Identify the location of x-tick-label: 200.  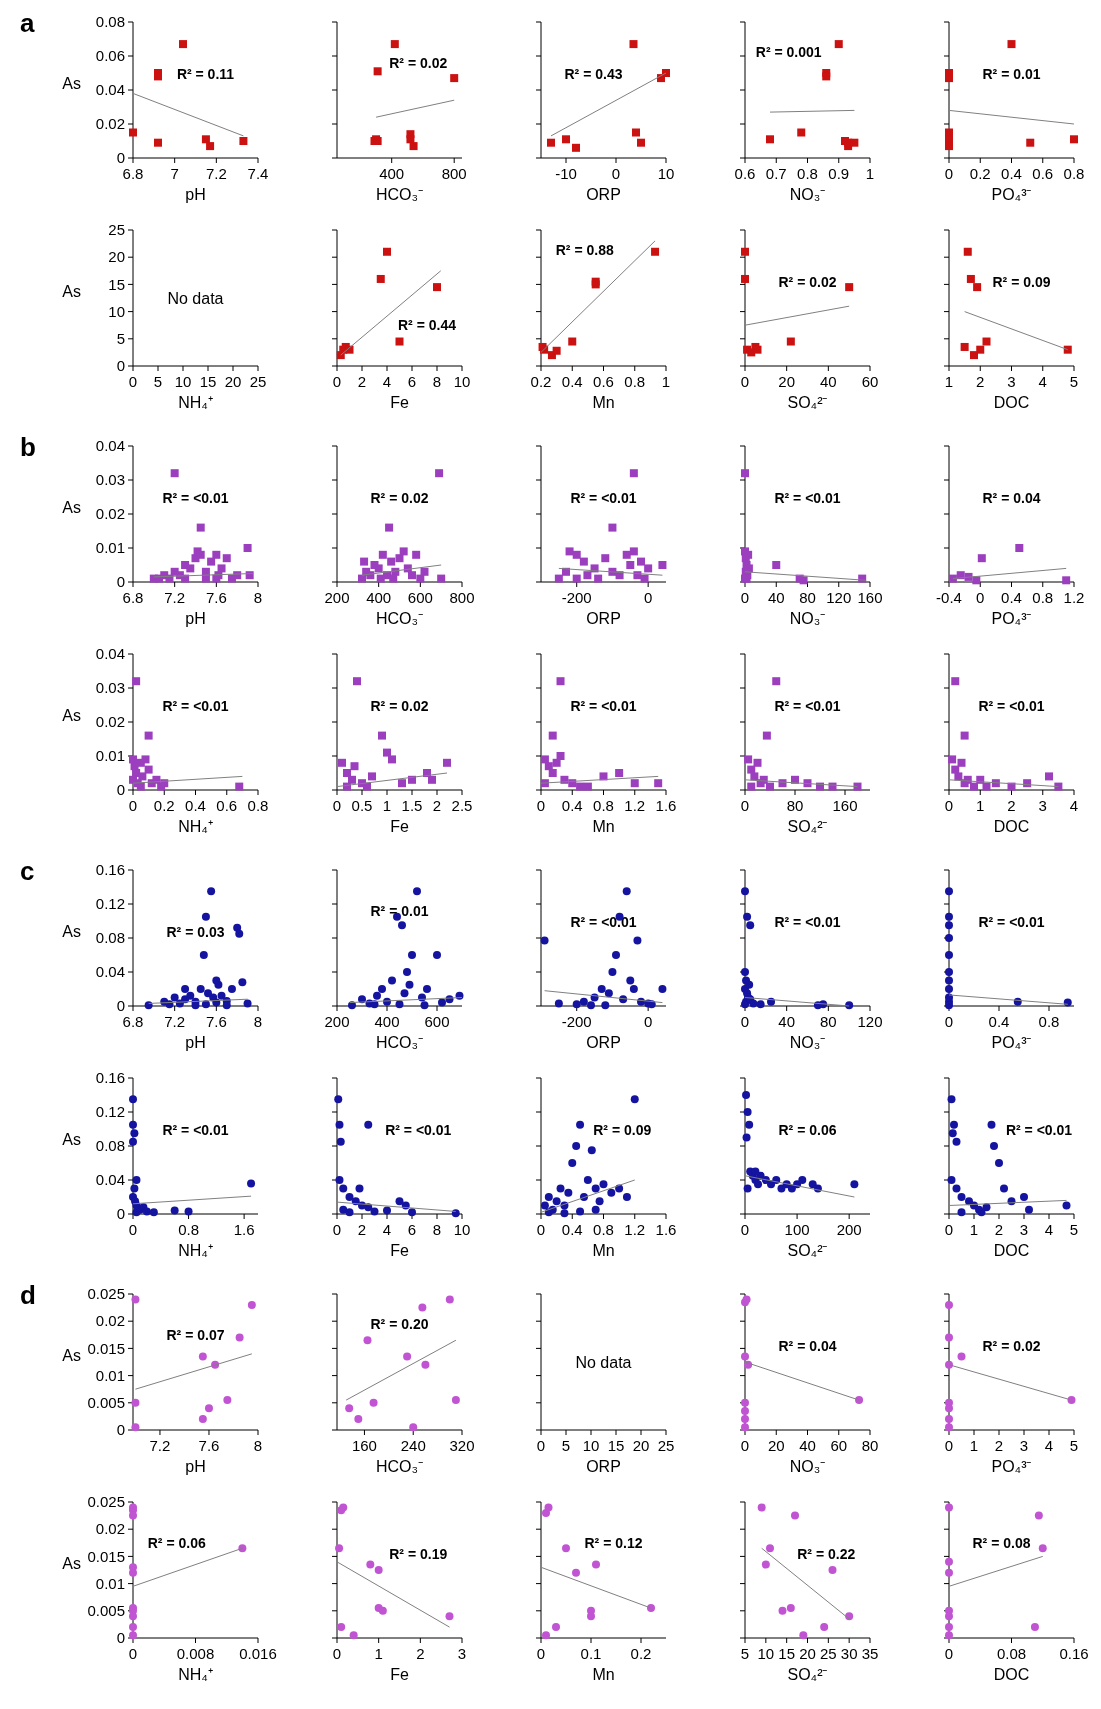
(849, 1229).